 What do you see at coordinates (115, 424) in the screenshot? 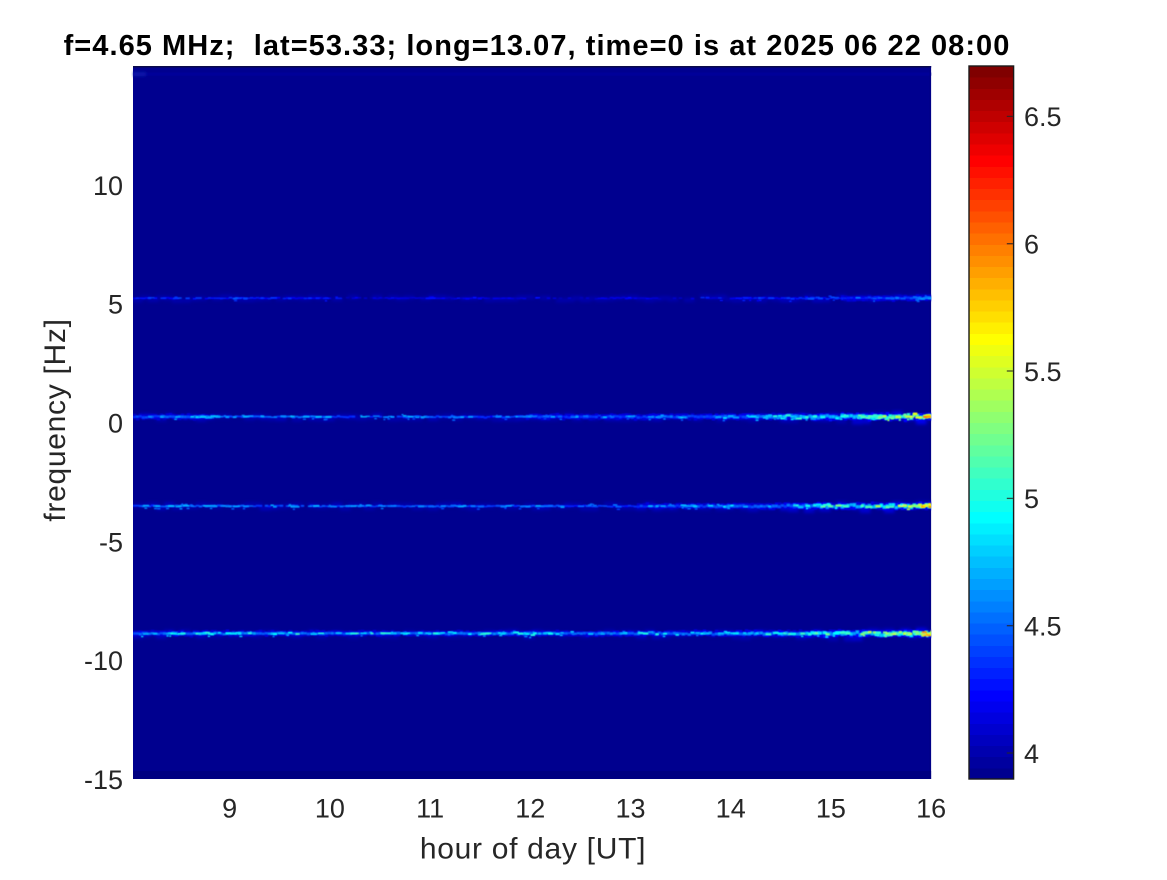
I see `svg-text: 0` at bounding box center [115, 424].